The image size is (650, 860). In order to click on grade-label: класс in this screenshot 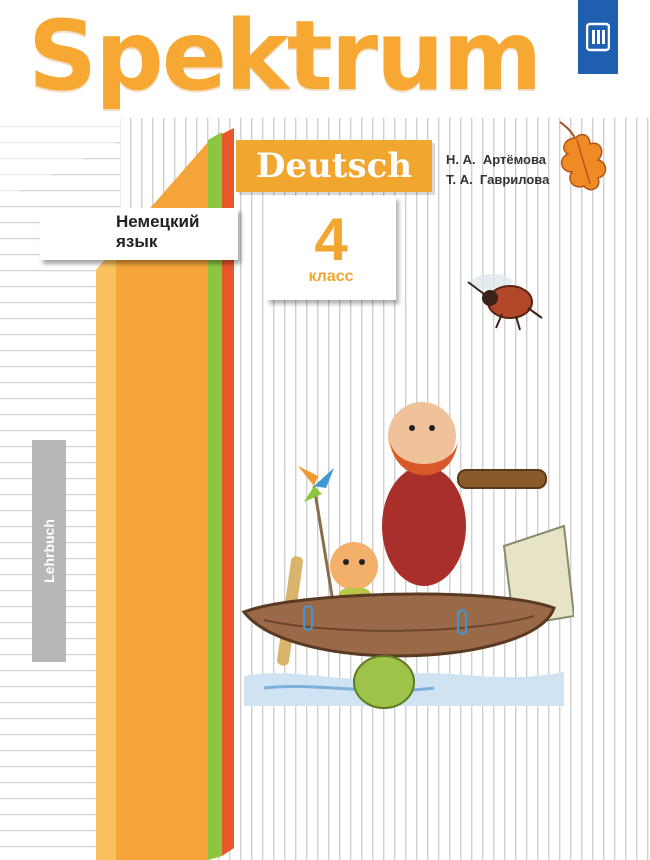, I will do `click(331, 276)`.